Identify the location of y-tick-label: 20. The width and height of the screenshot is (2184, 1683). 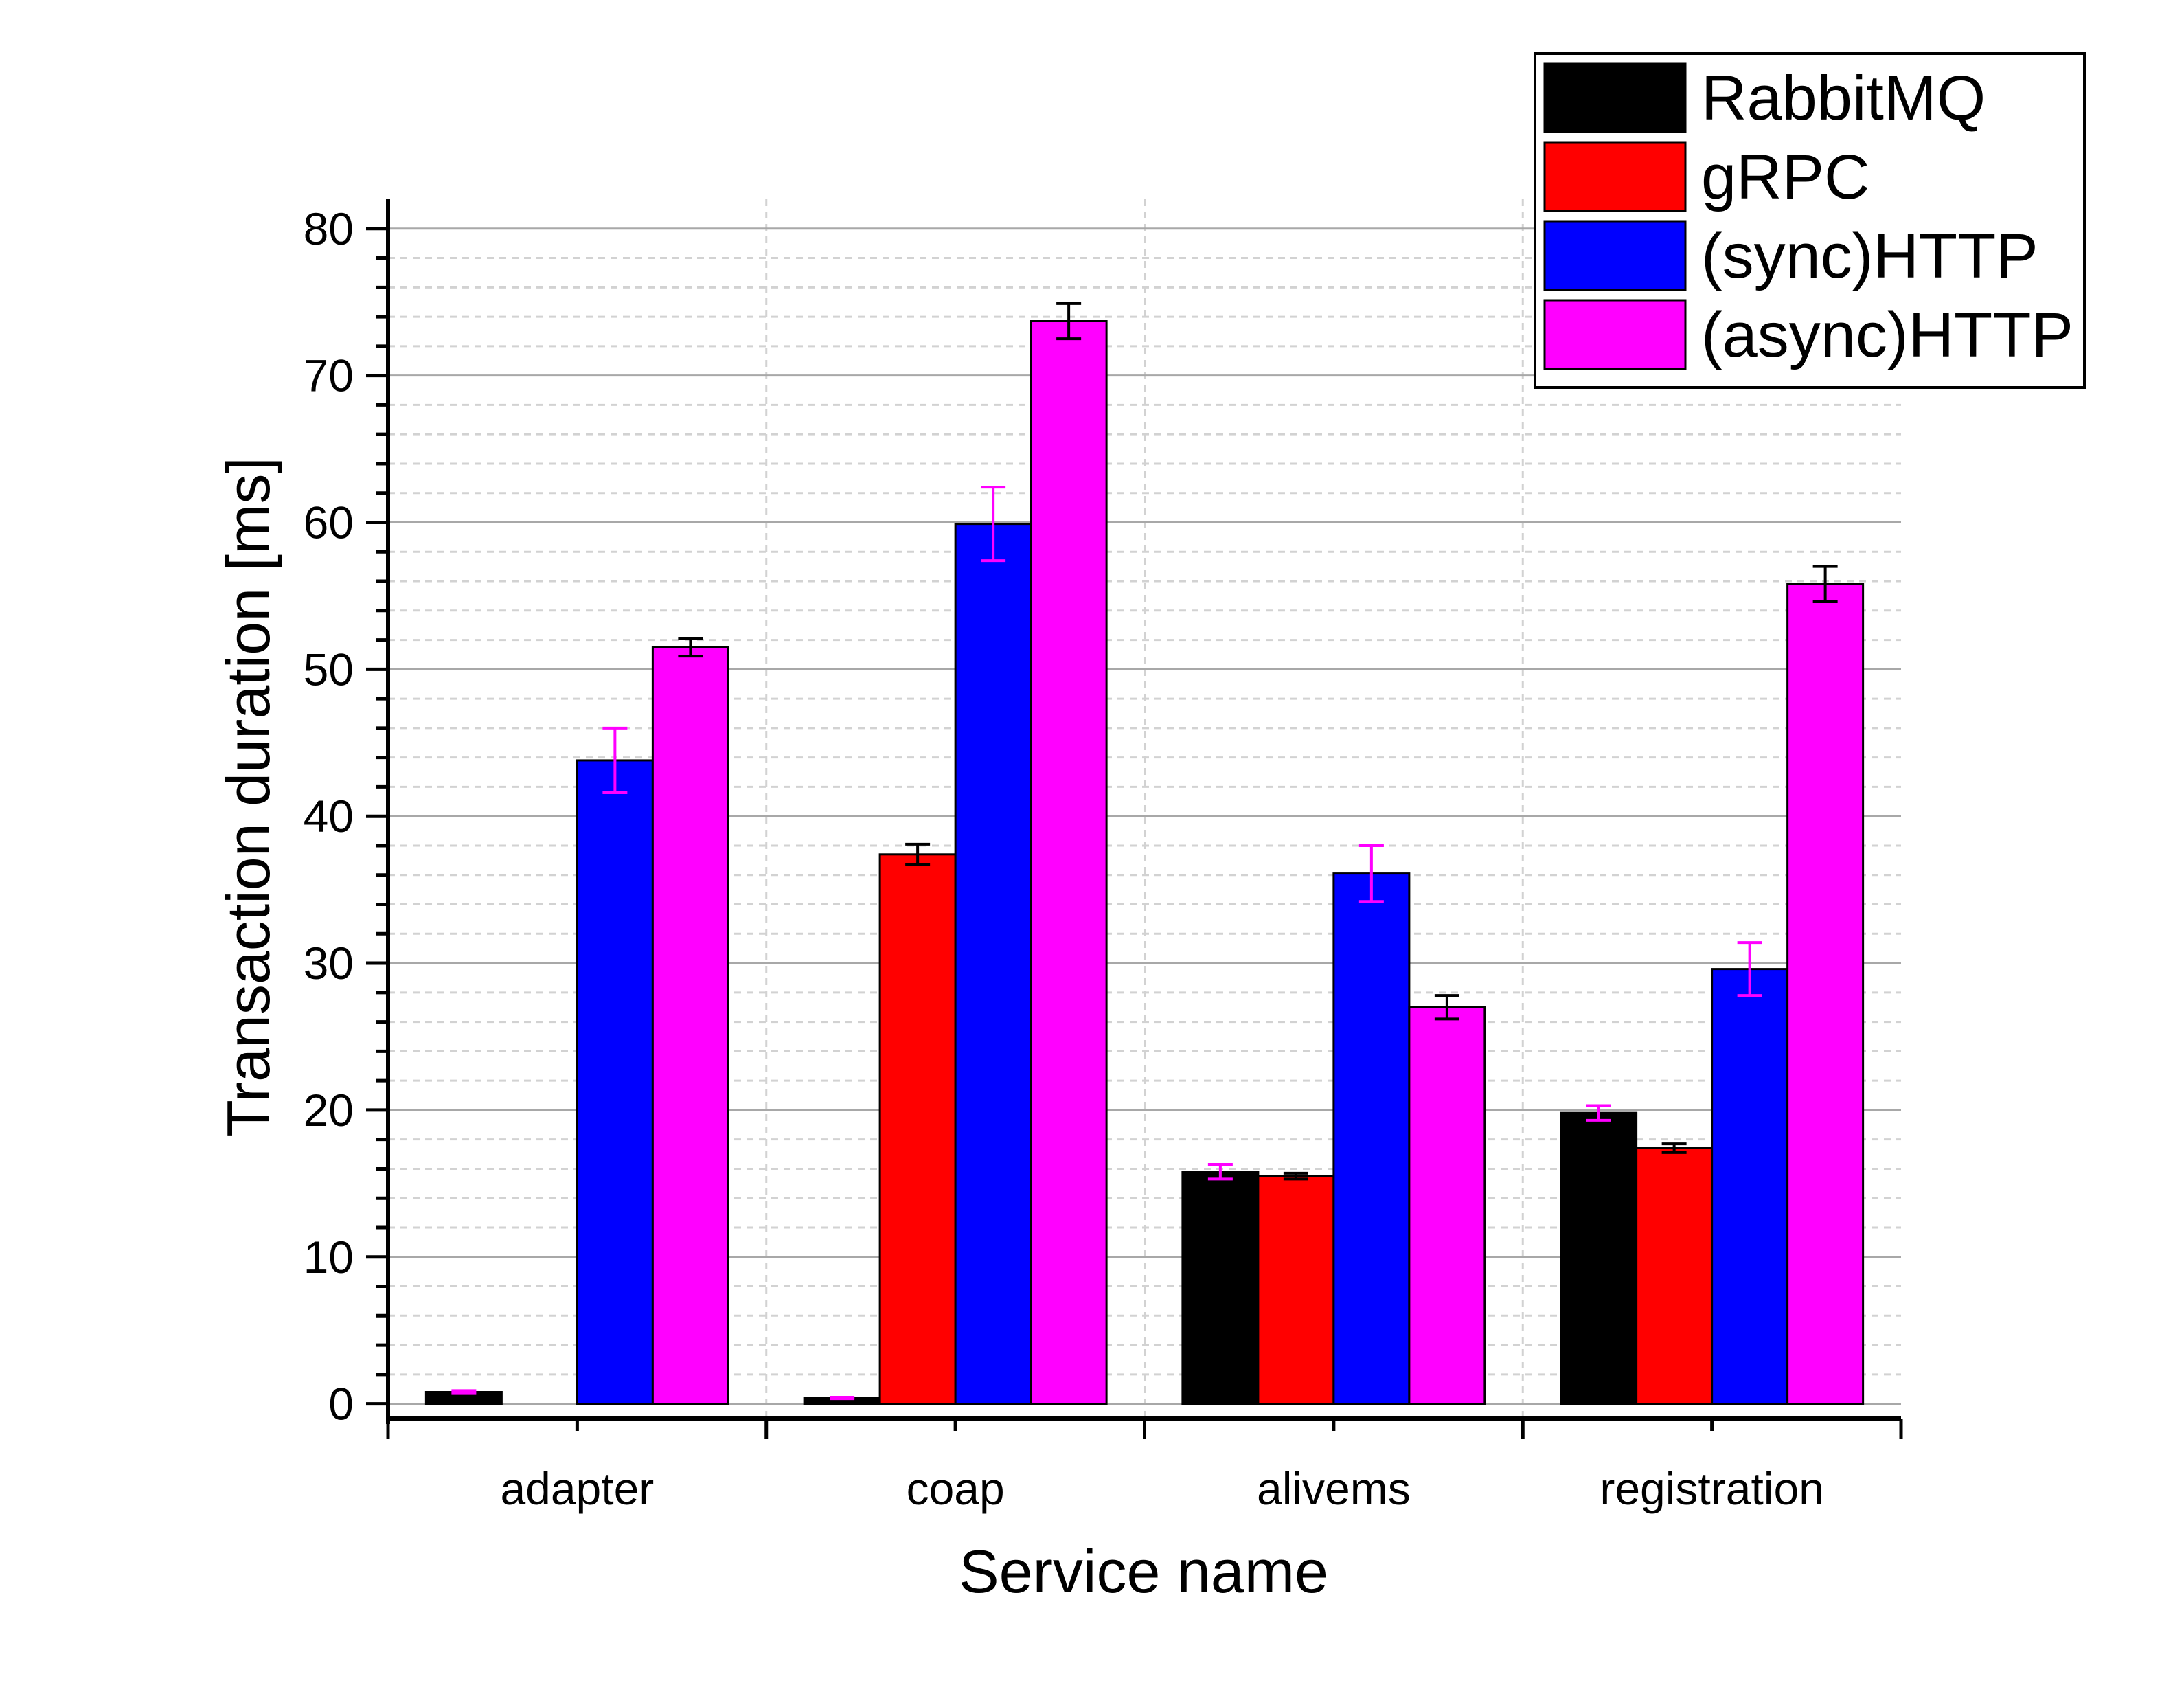
(329, 1110).